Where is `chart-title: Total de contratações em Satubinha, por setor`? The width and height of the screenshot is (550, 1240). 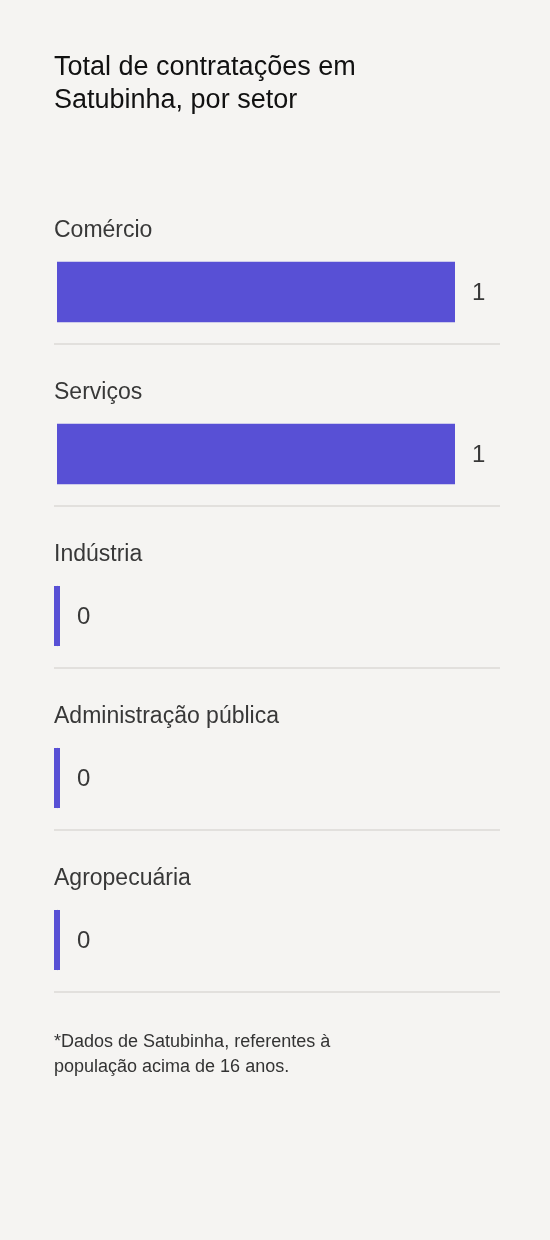
chart-title: Total de contratações em Satubinha, por setor is located at coordinates (205, 83).